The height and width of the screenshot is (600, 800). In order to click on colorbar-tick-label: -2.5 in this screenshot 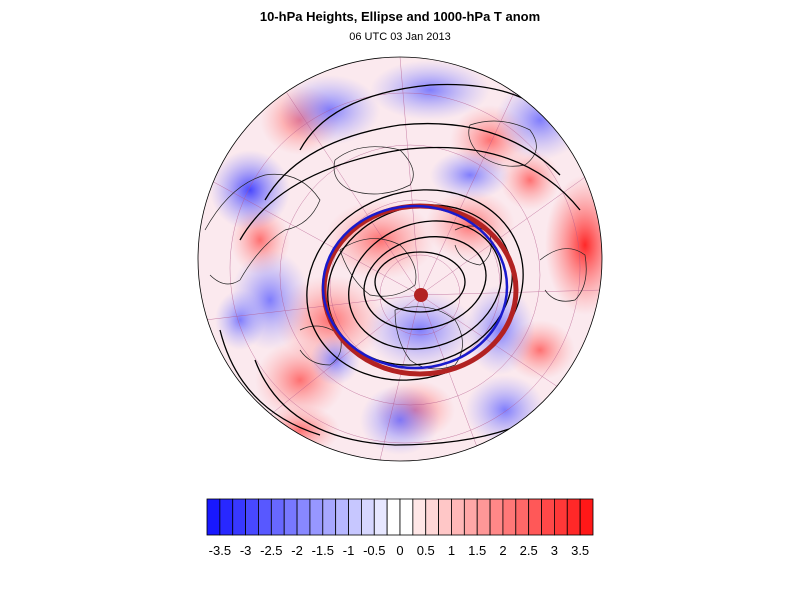, I will do `click(271, 550)`.